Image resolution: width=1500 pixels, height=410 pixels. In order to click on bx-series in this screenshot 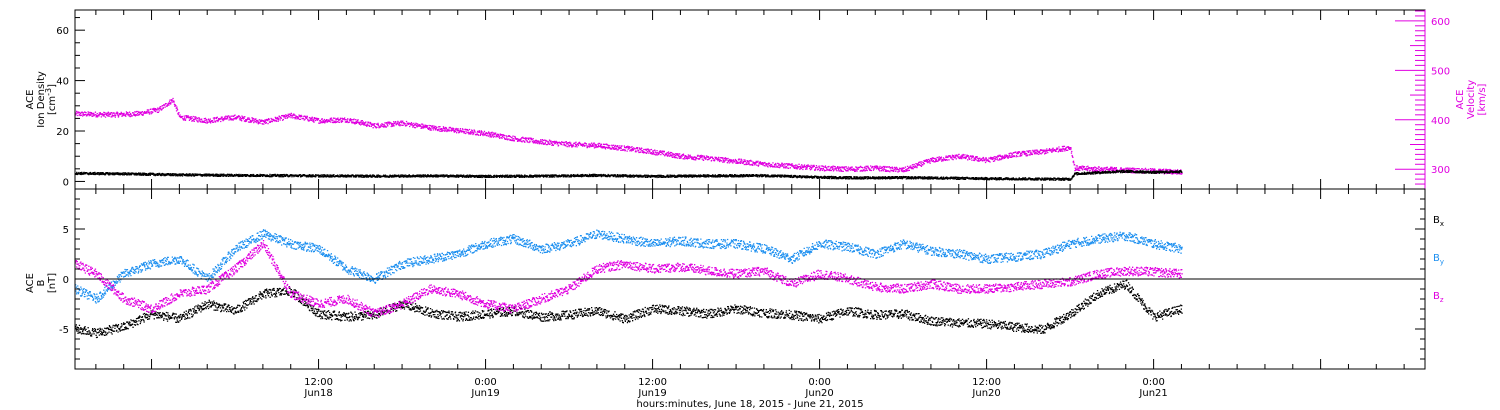, I will do `click(629, 309)`.